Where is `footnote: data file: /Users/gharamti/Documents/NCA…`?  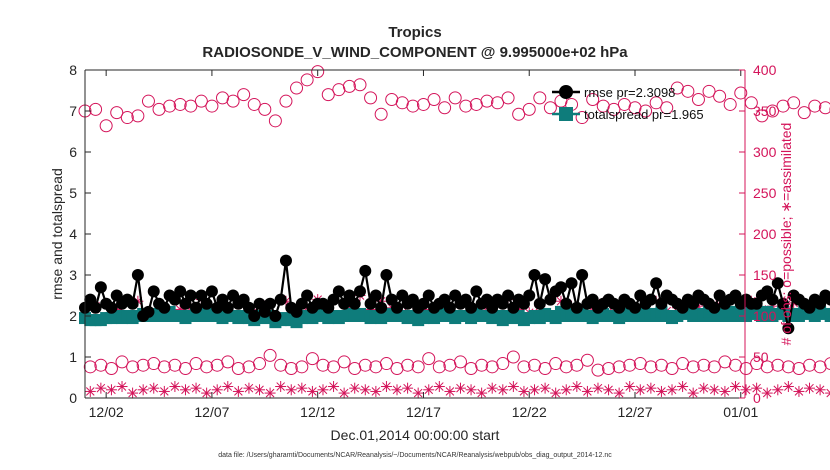 footnote: data file: /Users/gharamti/Documents/NCA… is located at coordinates (415, 455).